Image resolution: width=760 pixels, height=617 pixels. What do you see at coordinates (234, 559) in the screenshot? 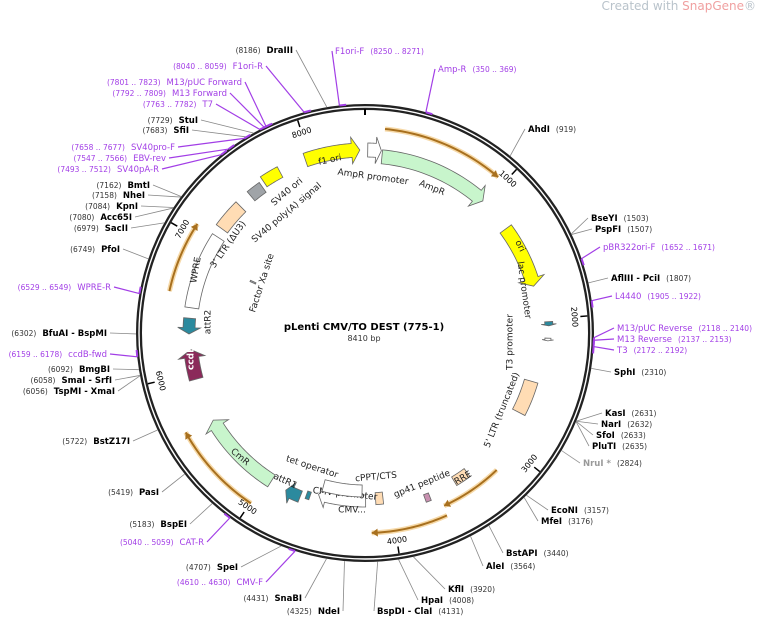
I see `restriction-site: (4707) SpeI` at bounding box center [234, 559].